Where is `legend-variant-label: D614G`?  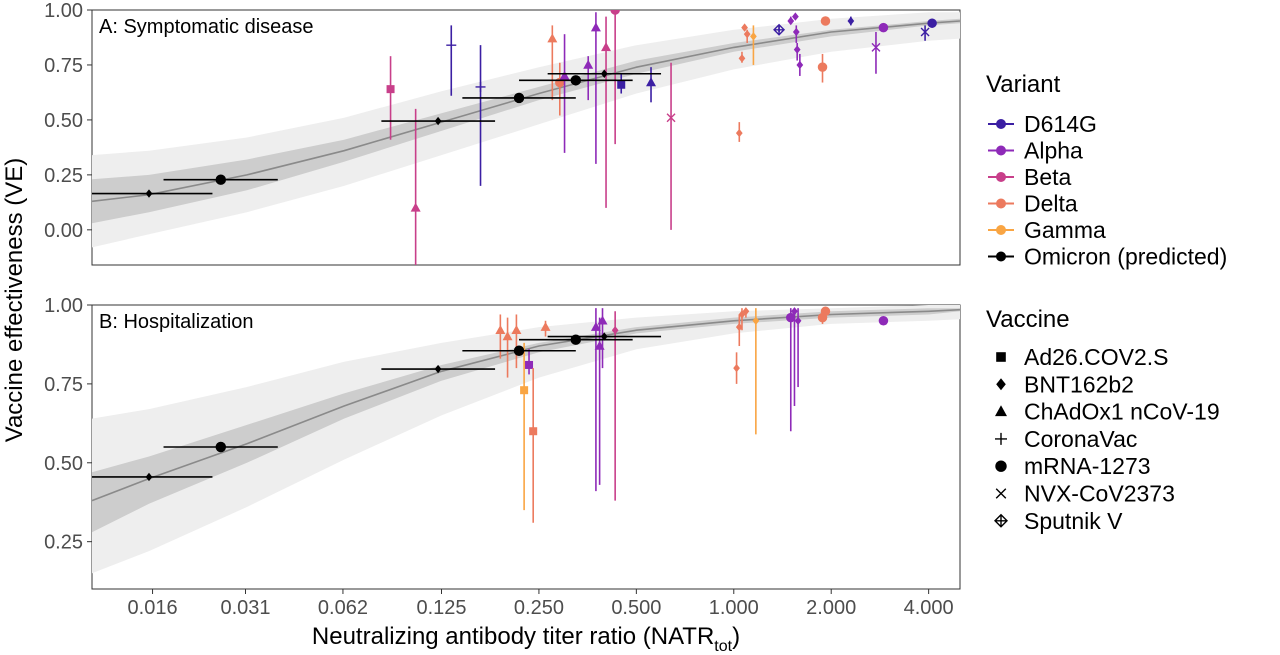
legend-variant-label: D614G is located at coordinates (1060, 124).